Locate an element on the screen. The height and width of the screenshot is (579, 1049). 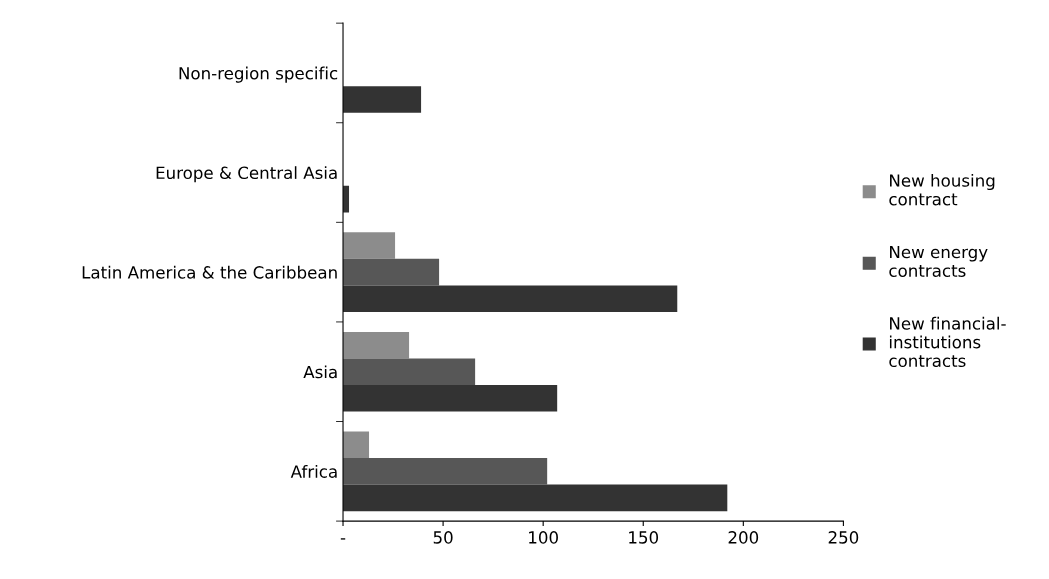
y-tick-label: Europe & Central Asia is located at coordinates (246, 174).